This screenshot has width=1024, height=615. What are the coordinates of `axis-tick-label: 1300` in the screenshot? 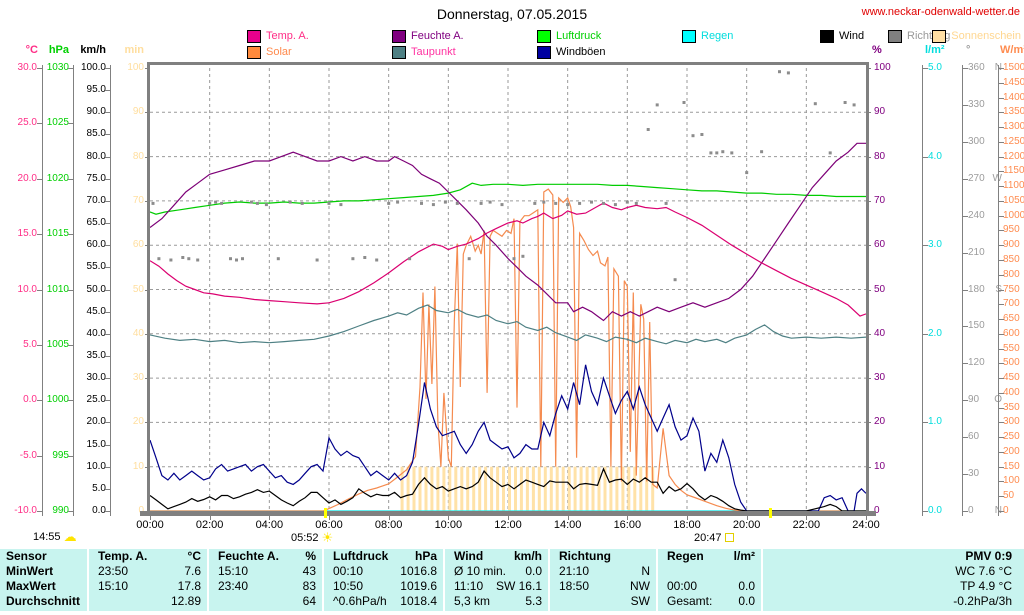 It's located at (1013, 127).